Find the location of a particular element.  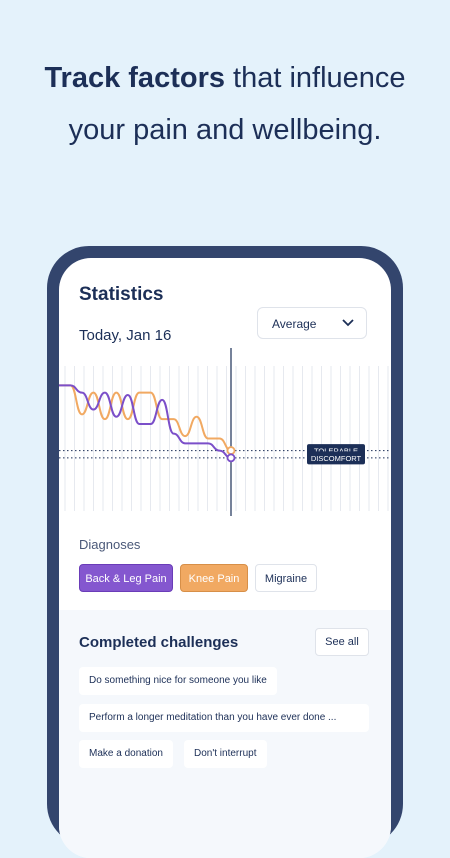

chip-back-leg-pain: Back & Leg Pain is located at coordinates (126, 578).